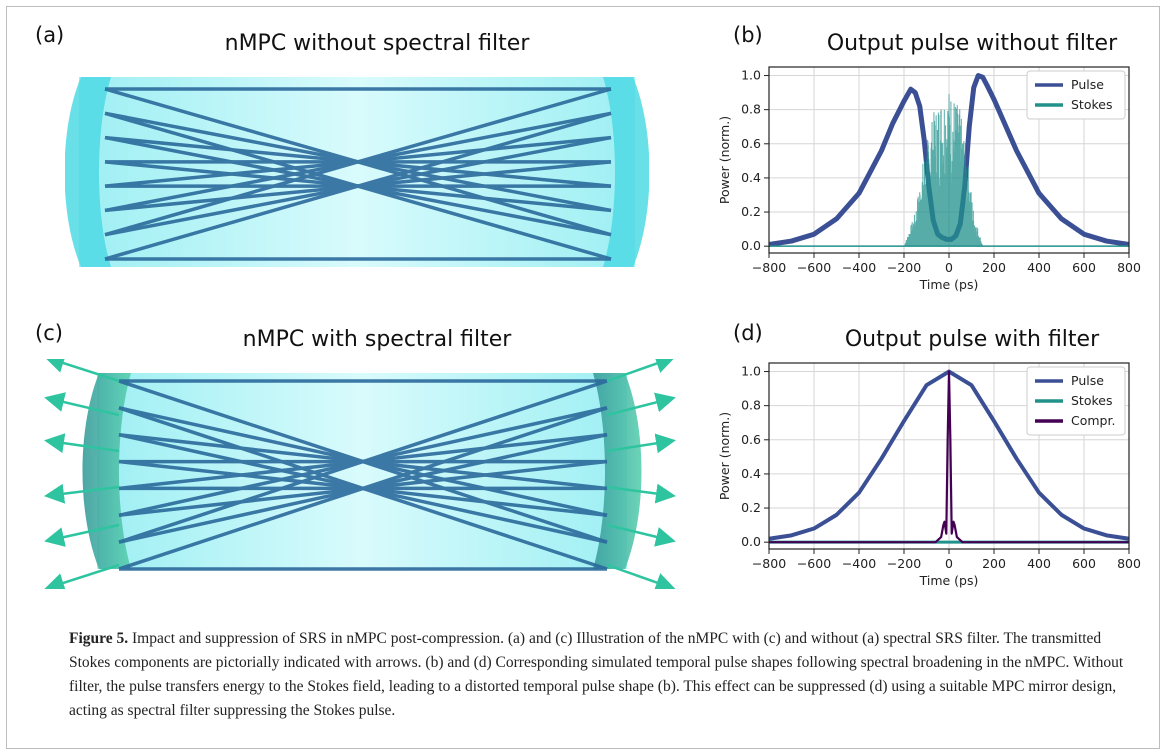 Image resolution: width=1166 pixels, height=755 pixels. Describe the element at coordinates (748, 35) in the screenshot. I see `panel-b-letter: (b)` at that location.